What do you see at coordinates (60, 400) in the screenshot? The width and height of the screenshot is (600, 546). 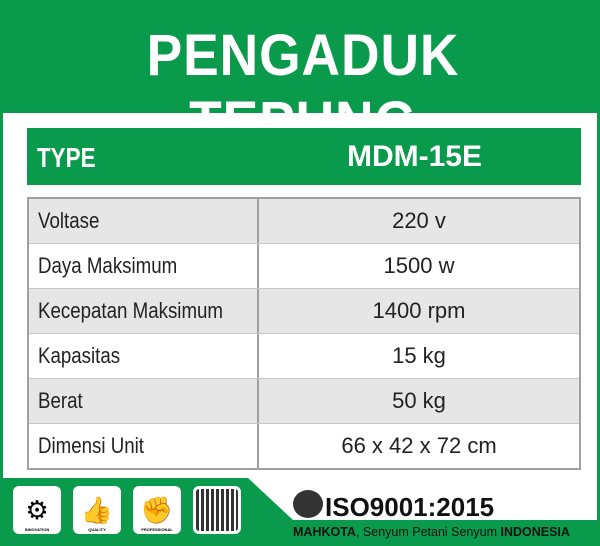 I see `spec-label: Berat` at bounding box center [60, 400].